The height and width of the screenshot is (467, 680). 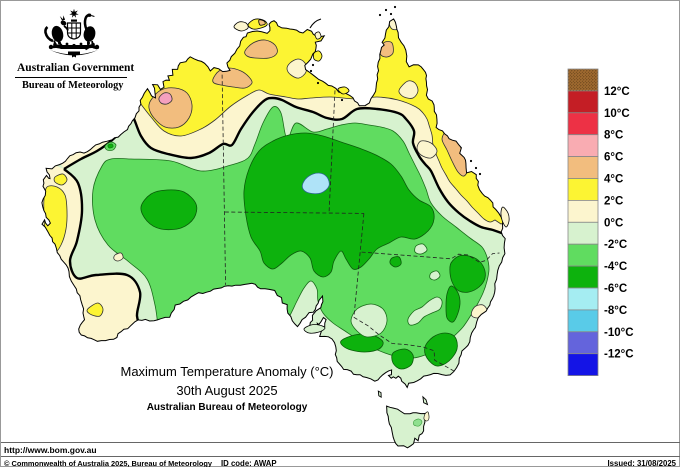 I want to click on svg-text: 2°C, so click(x=613, y=201).